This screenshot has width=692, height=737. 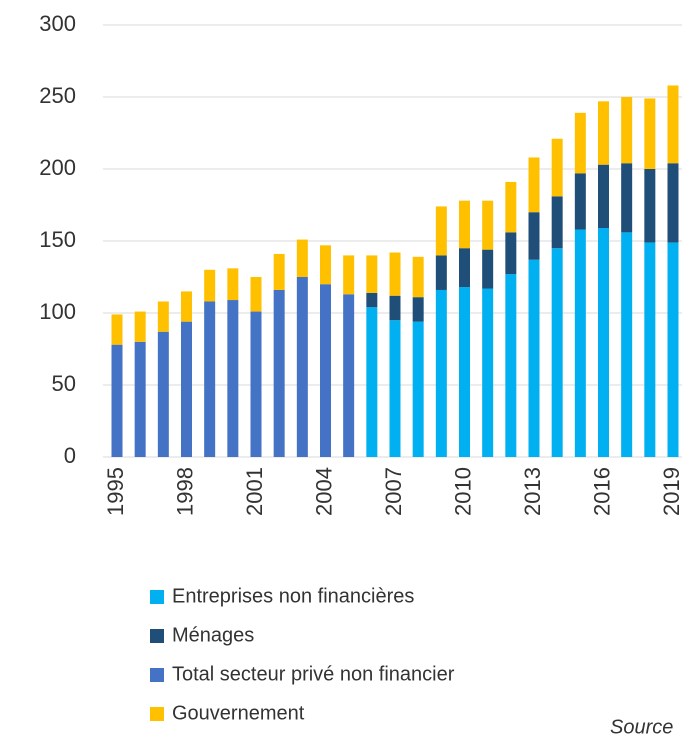 I want to click on y-tick-label: 200, so click(x=57, y=167).